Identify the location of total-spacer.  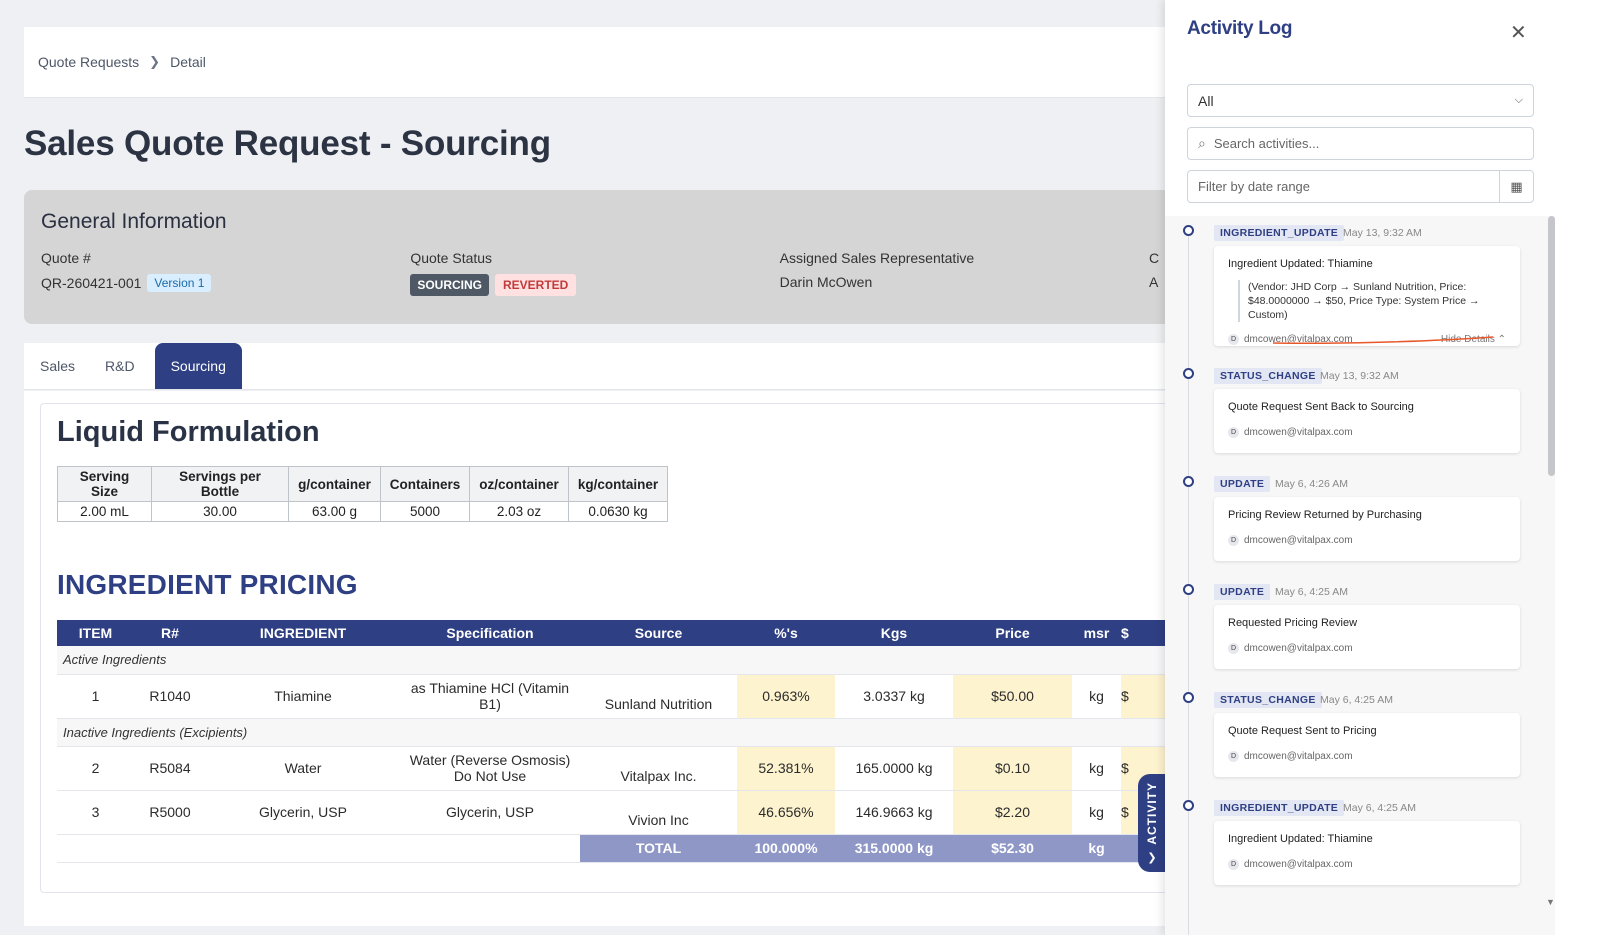
(318, 848).